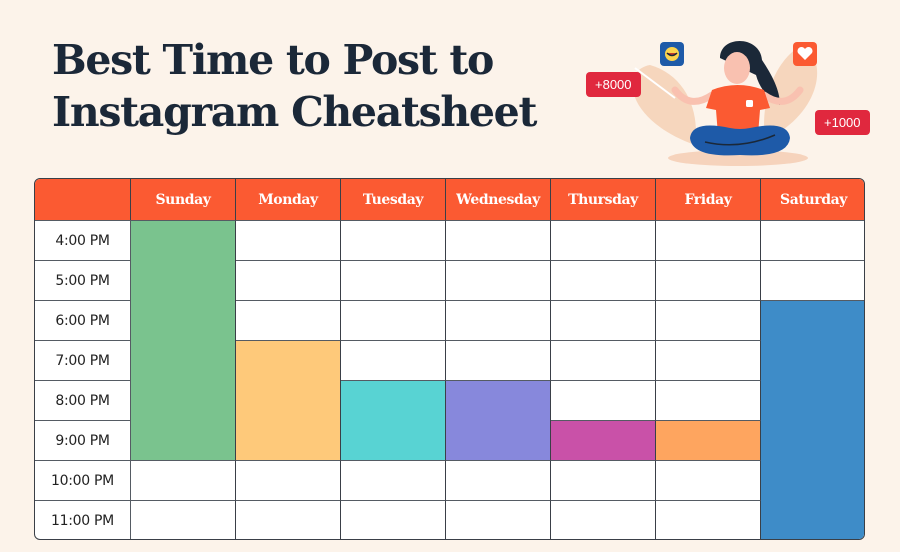 The width and height of the screenshot is (900, 552). I want to click on best-time-block-wednesday, so click(498, 420).